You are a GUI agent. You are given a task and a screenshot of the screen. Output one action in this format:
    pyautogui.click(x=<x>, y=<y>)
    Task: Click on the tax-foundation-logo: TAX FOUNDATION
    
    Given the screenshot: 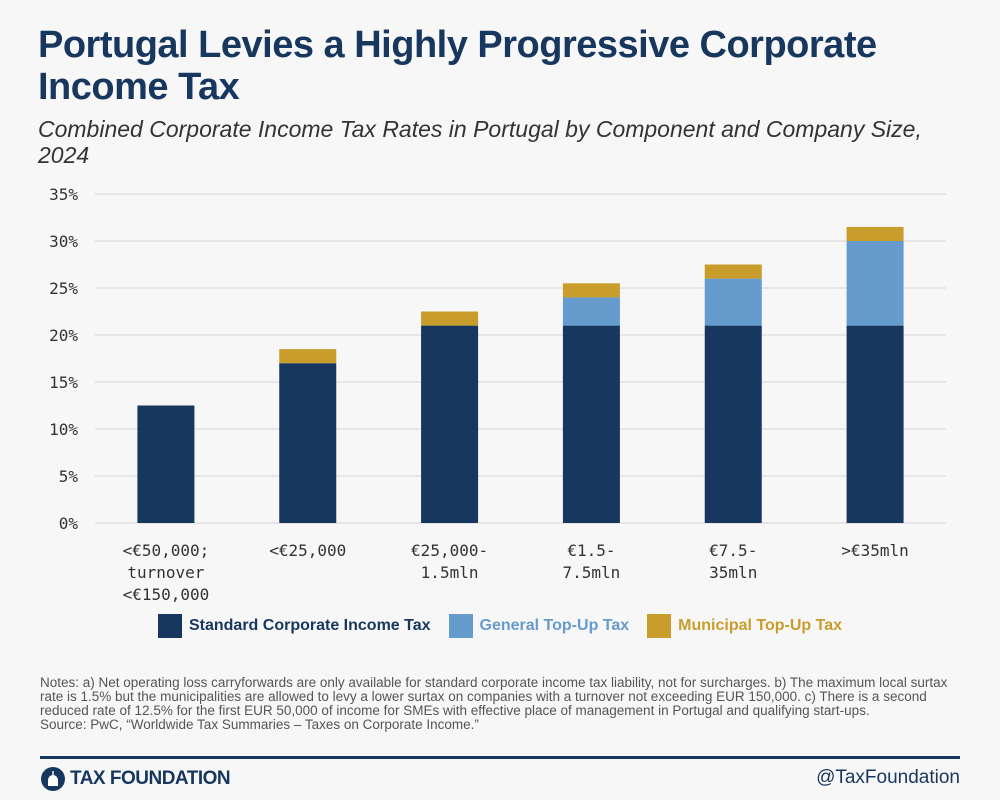 What is the action you would take?
    pyautogui.click(x=135, y=779)
    